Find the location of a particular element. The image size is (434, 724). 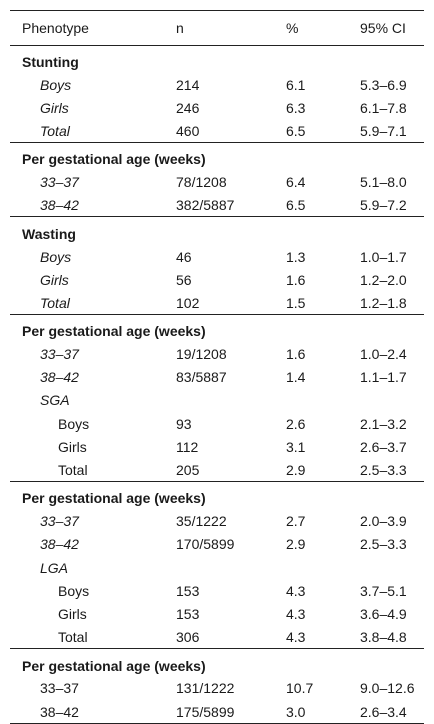

cell-n: 46 is located at coordinates (184, 256).